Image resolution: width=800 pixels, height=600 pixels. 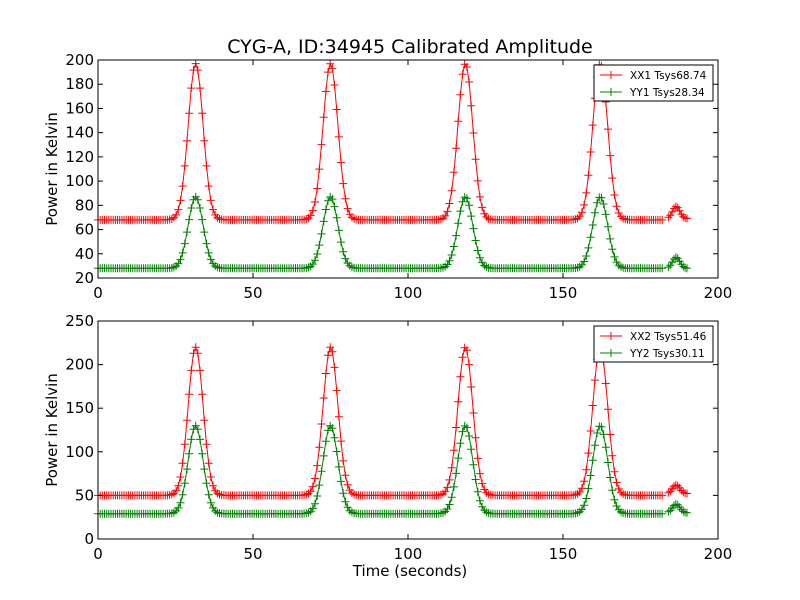 I want to click on y-tick-label: 60, so click(x=84, y=230).